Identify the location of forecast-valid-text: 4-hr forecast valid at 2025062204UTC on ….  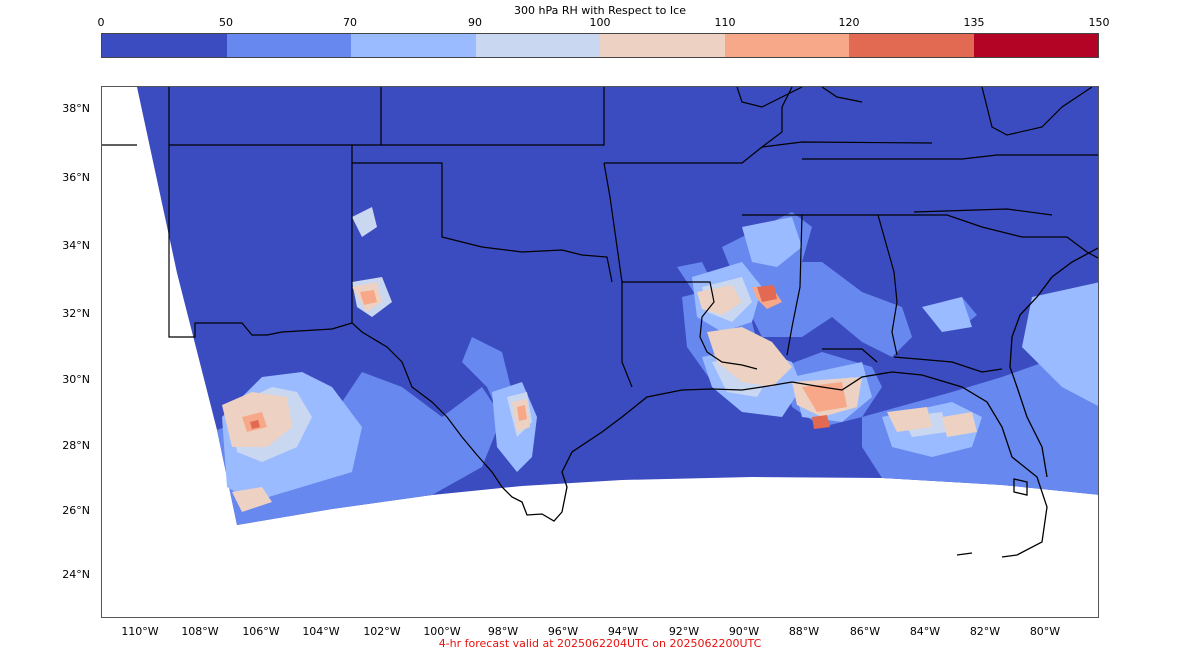
(600, 643).